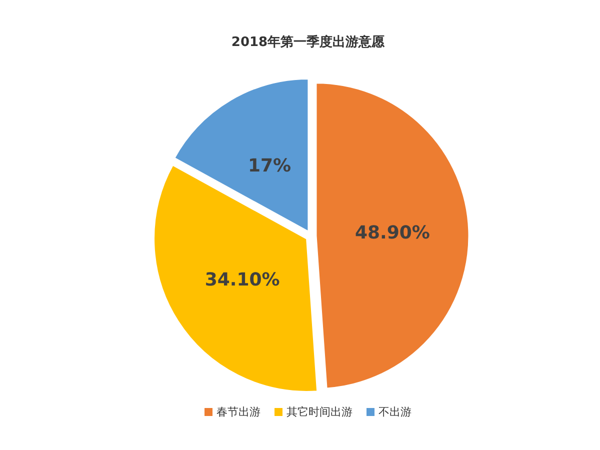 Image resolution: width=600 pixels, height=450 pixels. I want to click on legend-label: 其它时间出游, so click(319, 412).